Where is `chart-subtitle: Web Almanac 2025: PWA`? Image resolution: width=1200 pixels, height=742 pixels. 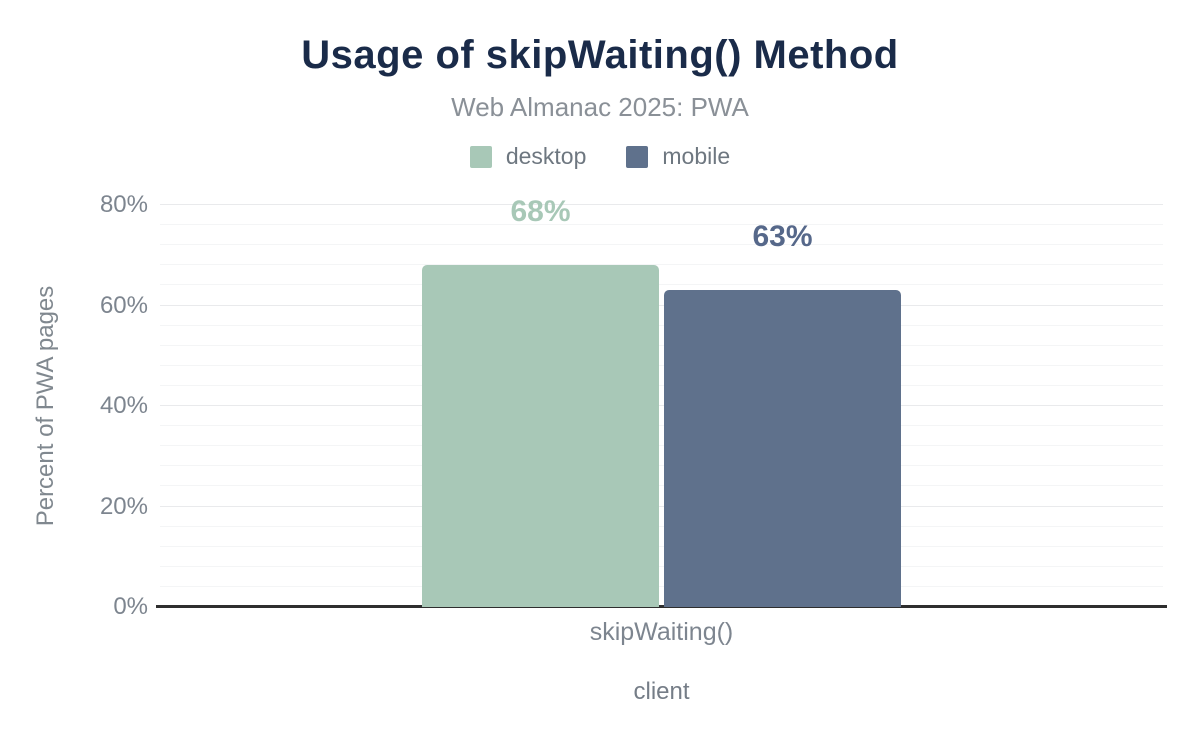
chart-subtitle: Web Almanac 2025: PWA is located at coordinates (600, 107).